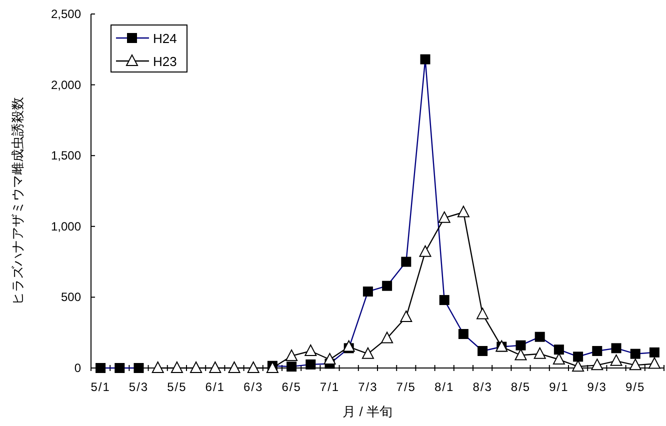  What do you see at coordinates (65, 85) in the screenshot?
I see `ytick: 2,000` at bounding box center [65, 85].